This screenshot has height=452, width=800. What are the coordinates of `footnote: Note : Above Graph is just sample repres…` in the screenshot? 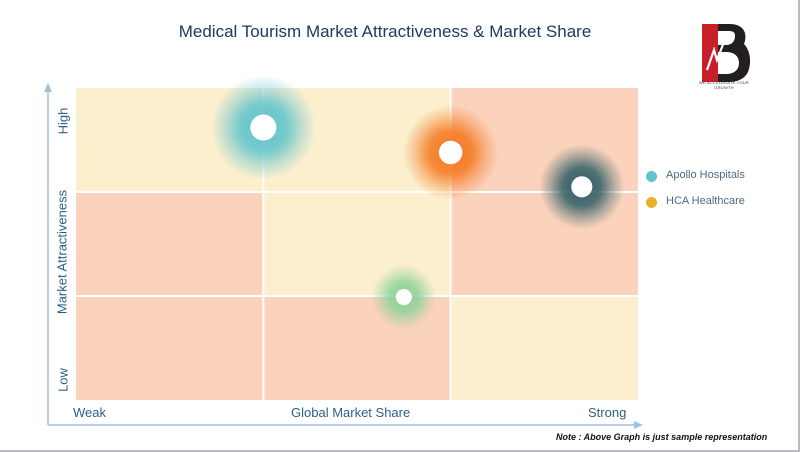 It's located at (662, 437).